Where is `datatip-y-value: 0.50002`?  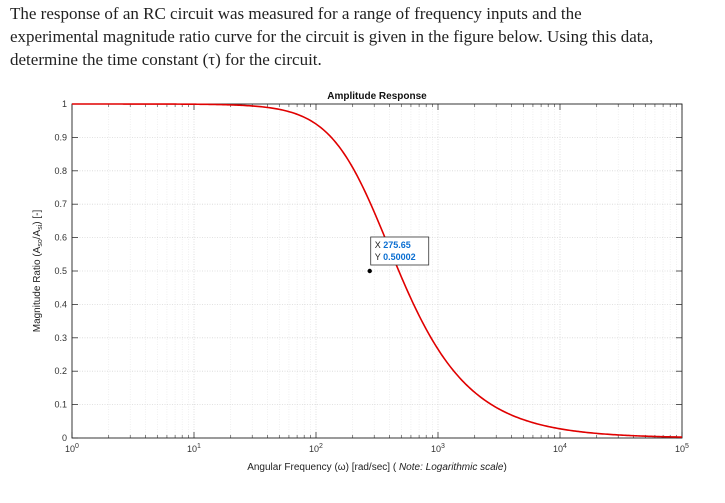
datatip-y-value: 0.50002 is located at coordinates (399, 257).